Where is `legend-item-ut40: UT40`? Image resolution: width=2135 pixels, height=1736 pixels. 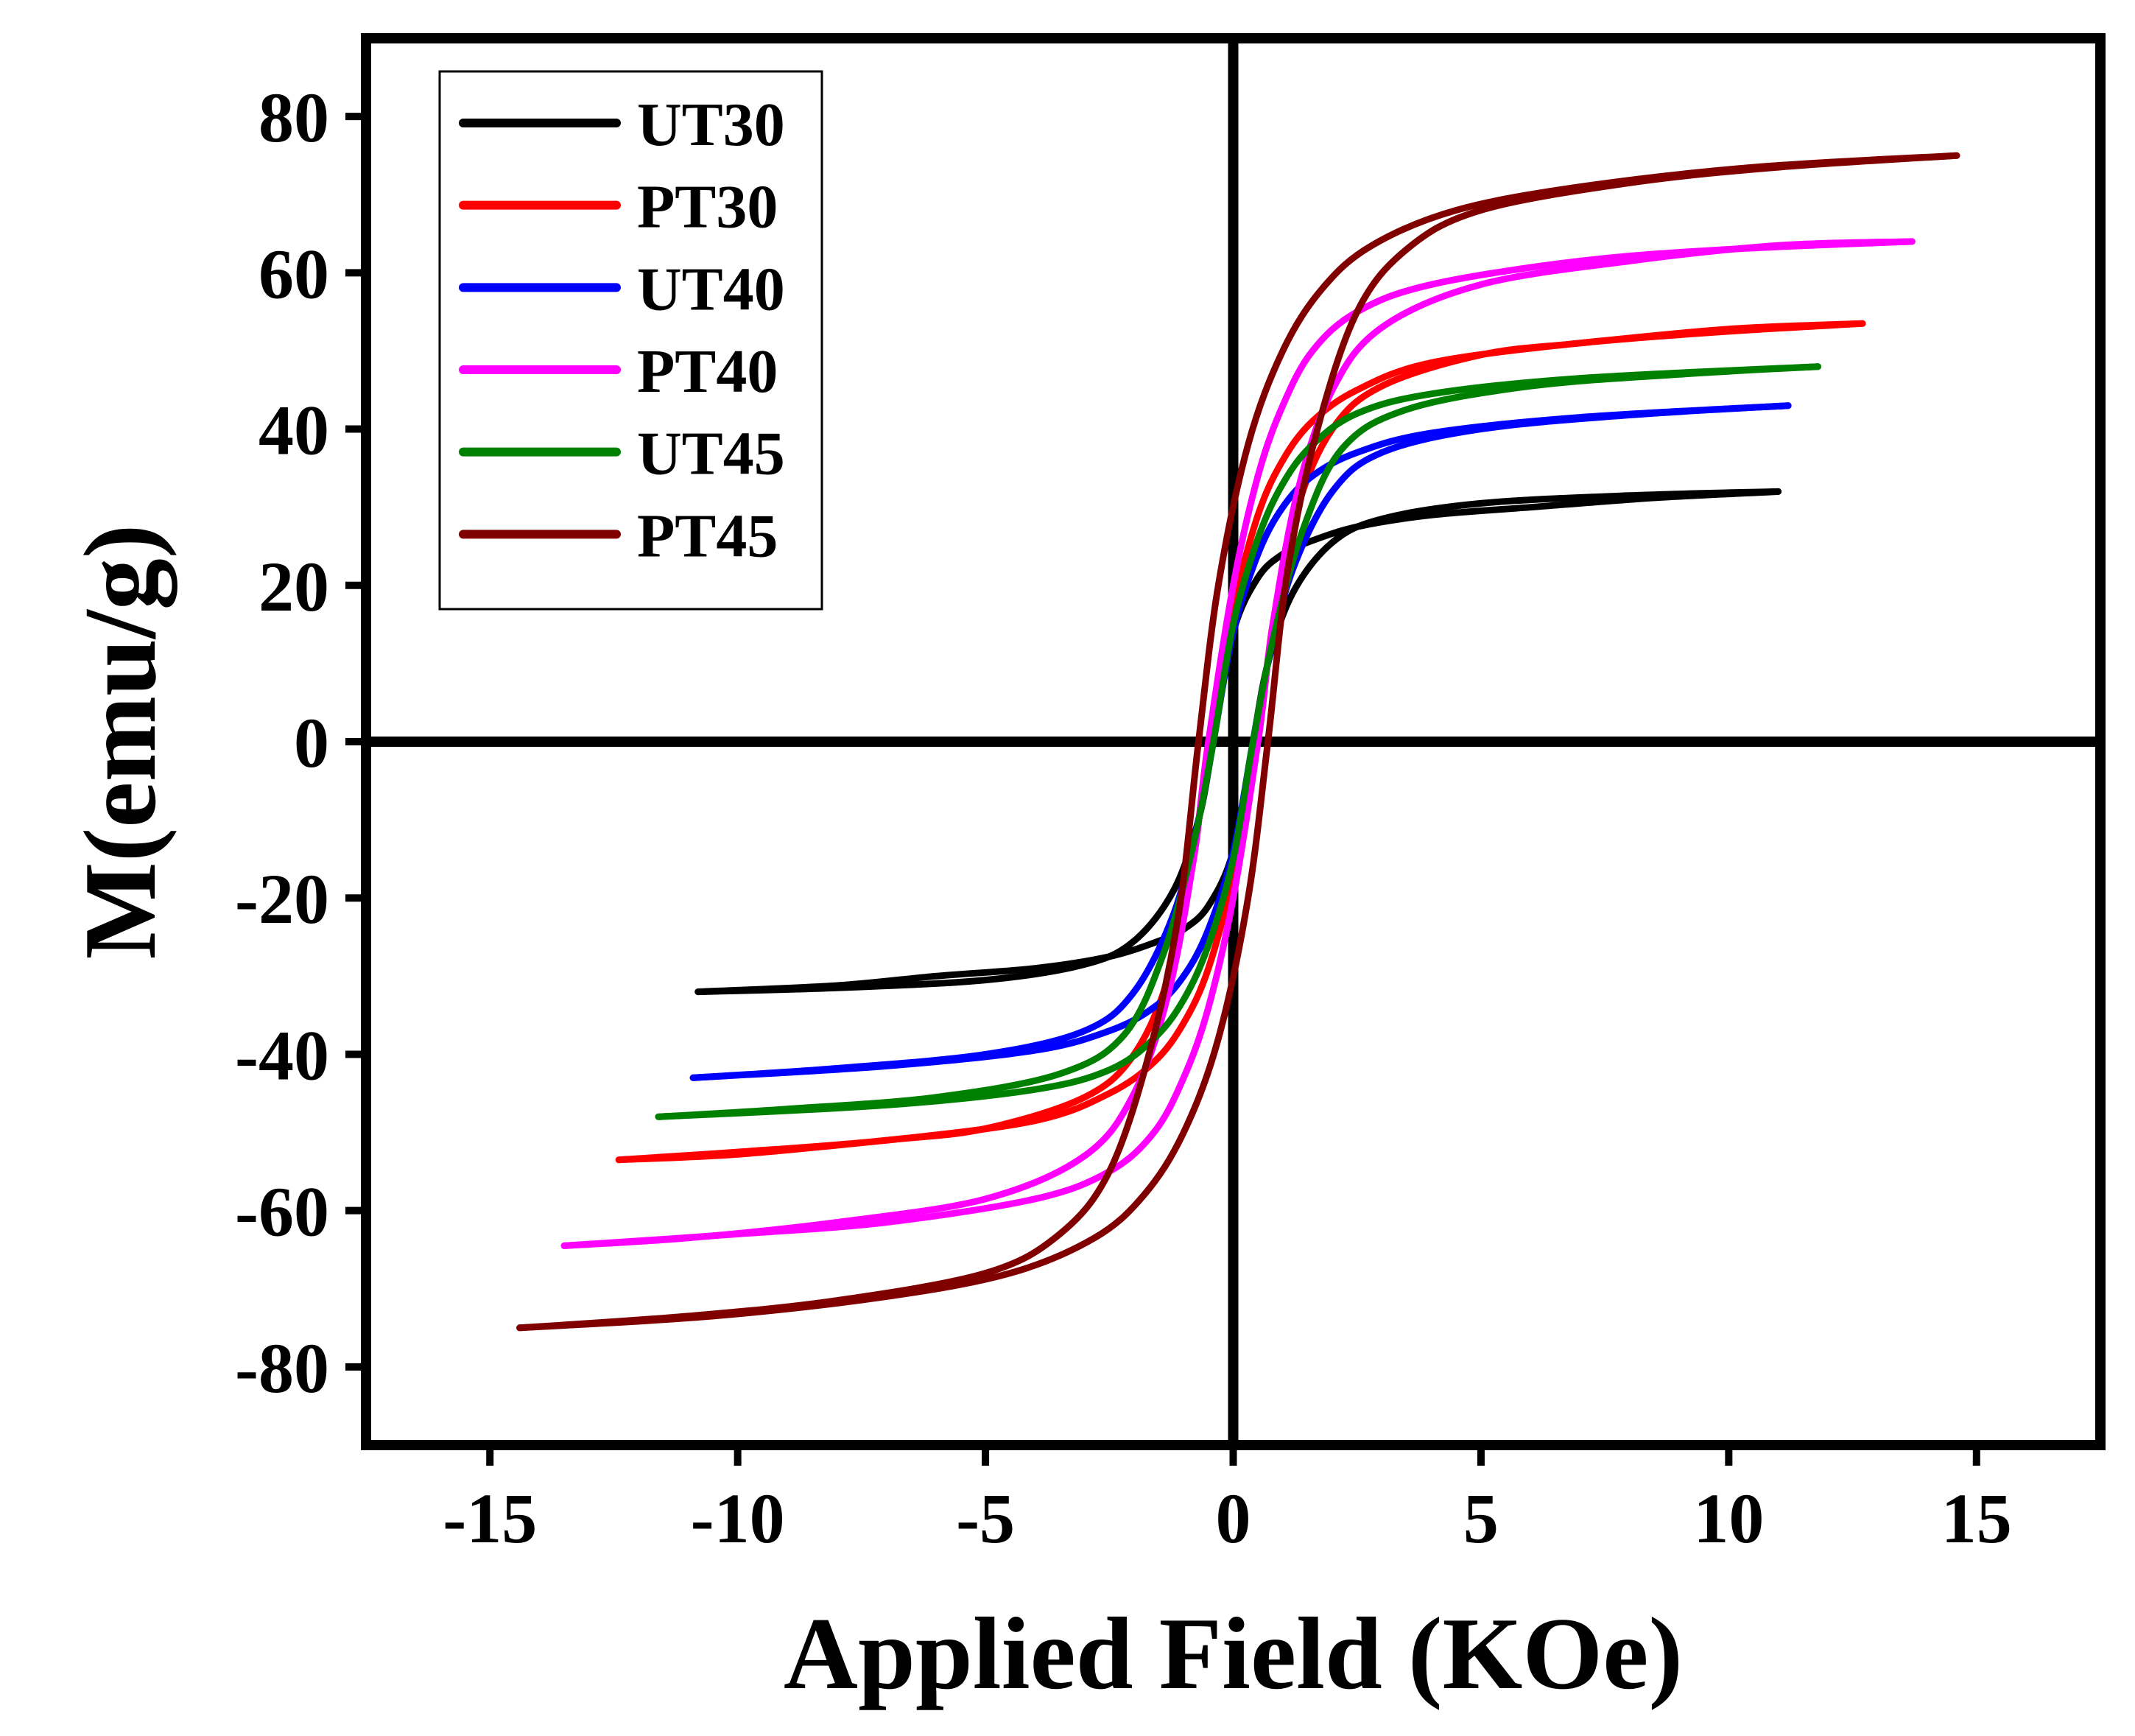 legend-item-ut40: UT40 is located at coordinates (622, 289).